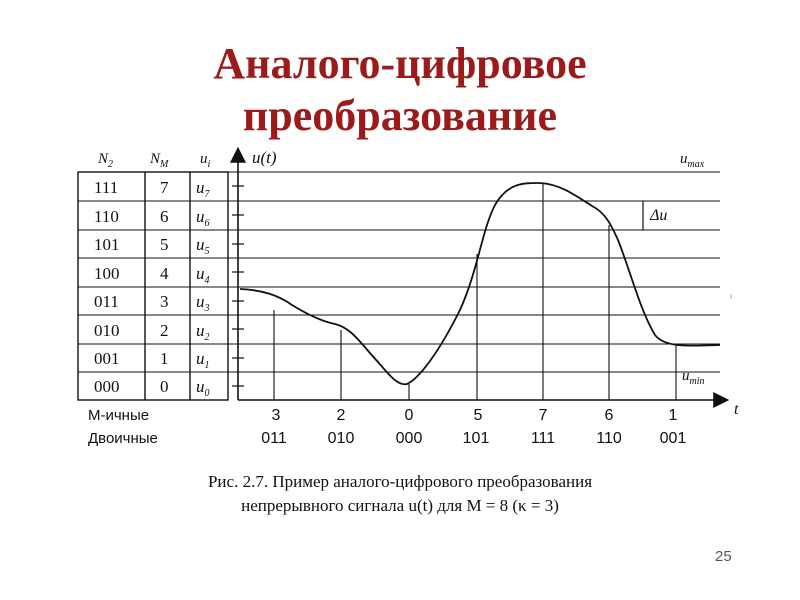 The image size is (800, 600). I want to click on row-level: u3, so click(203, 303).